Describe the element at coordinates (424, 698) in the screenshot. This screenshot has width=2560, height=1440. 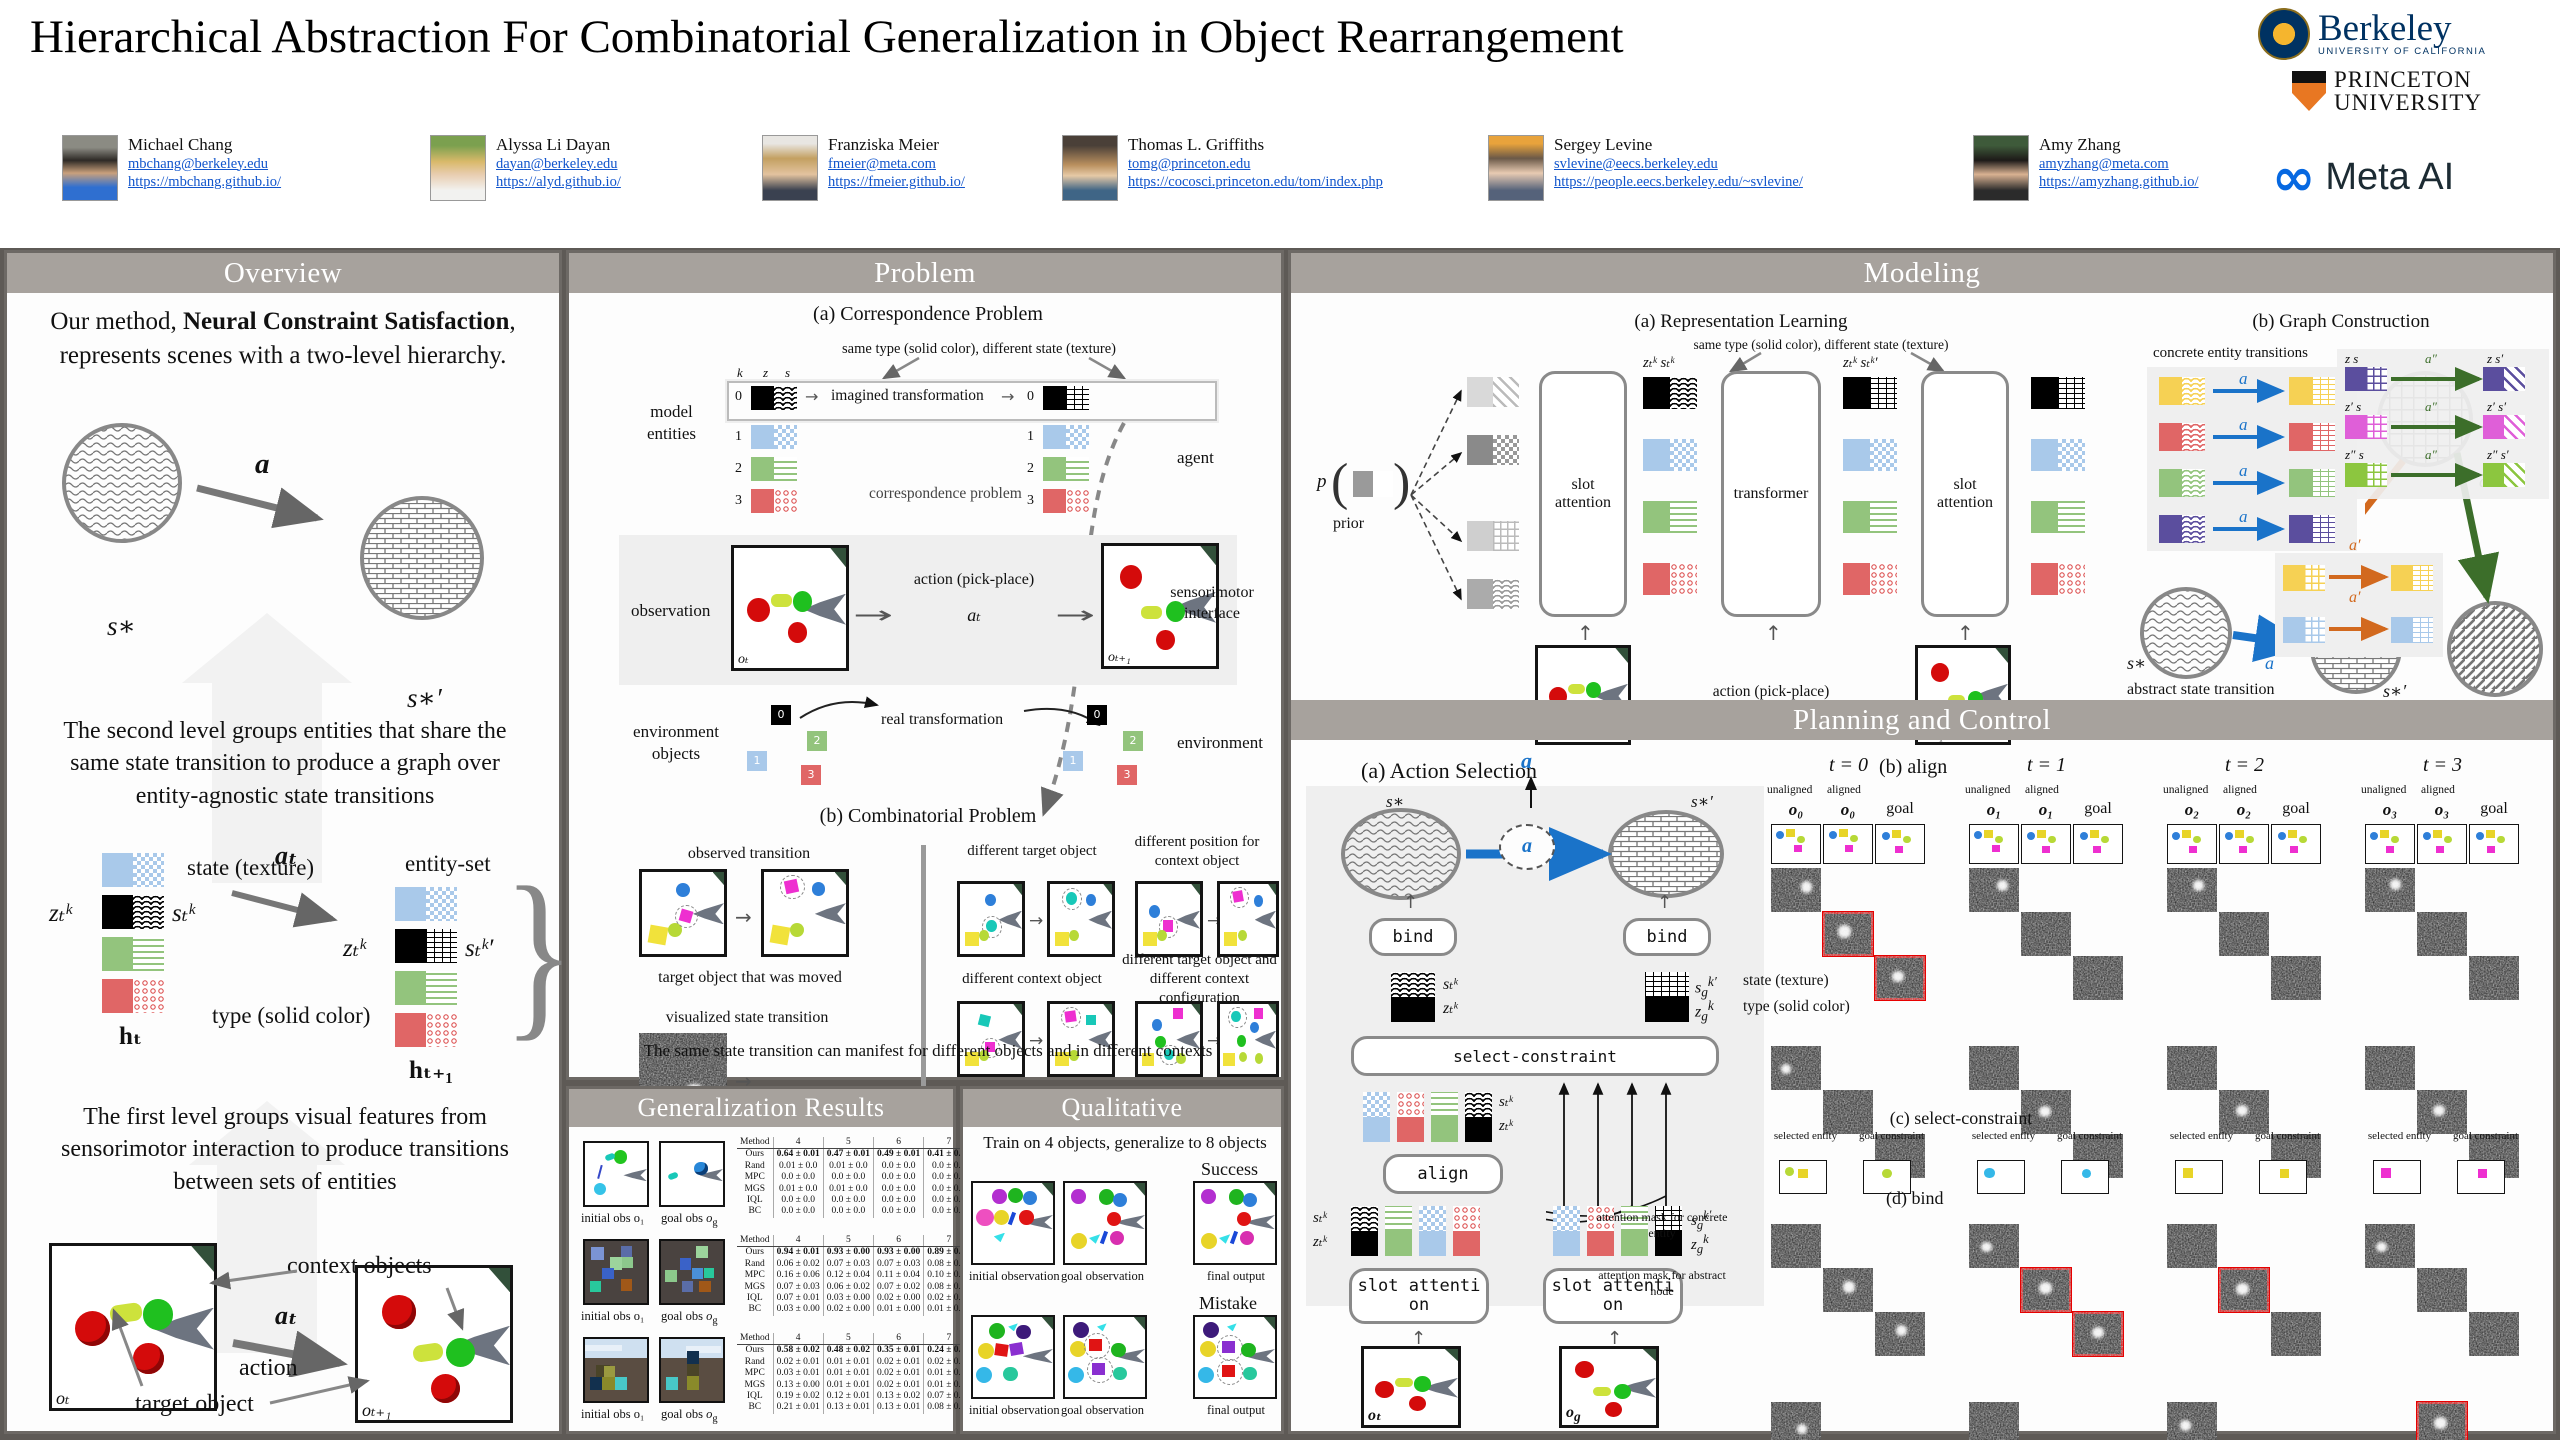
I see `s-star-prime-label: s∗′` at that location.